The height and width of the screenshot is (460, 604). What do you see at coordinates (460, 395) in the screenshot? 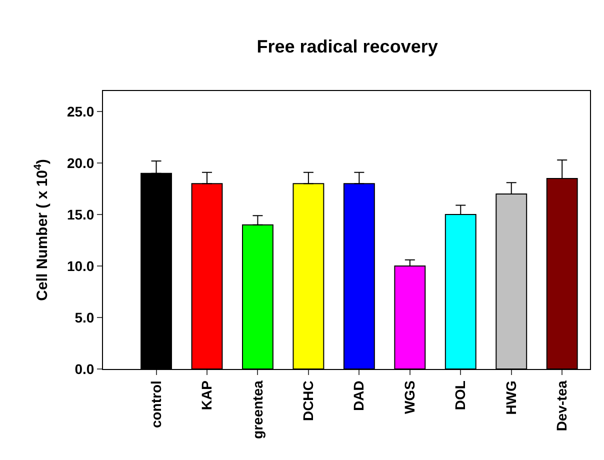
I see `x-tick-label: DOL` at bounding box center [460, 395].